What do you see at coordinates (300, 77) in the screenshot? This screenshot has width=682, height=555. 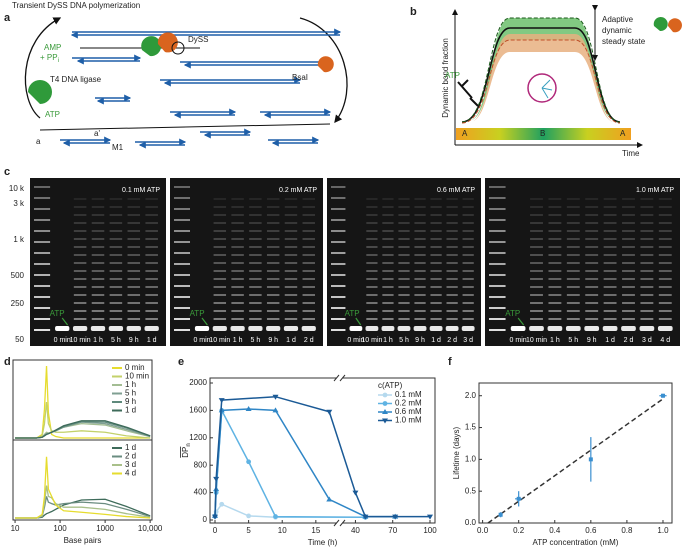 I see `label: BsaI` at bounding box center [300, 77].